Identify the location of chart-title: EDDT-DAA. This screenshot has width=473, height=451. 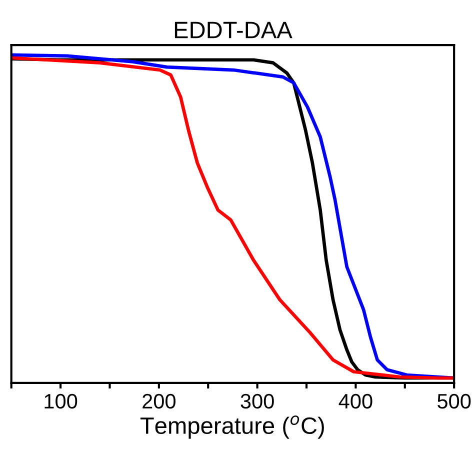
(233, 30).